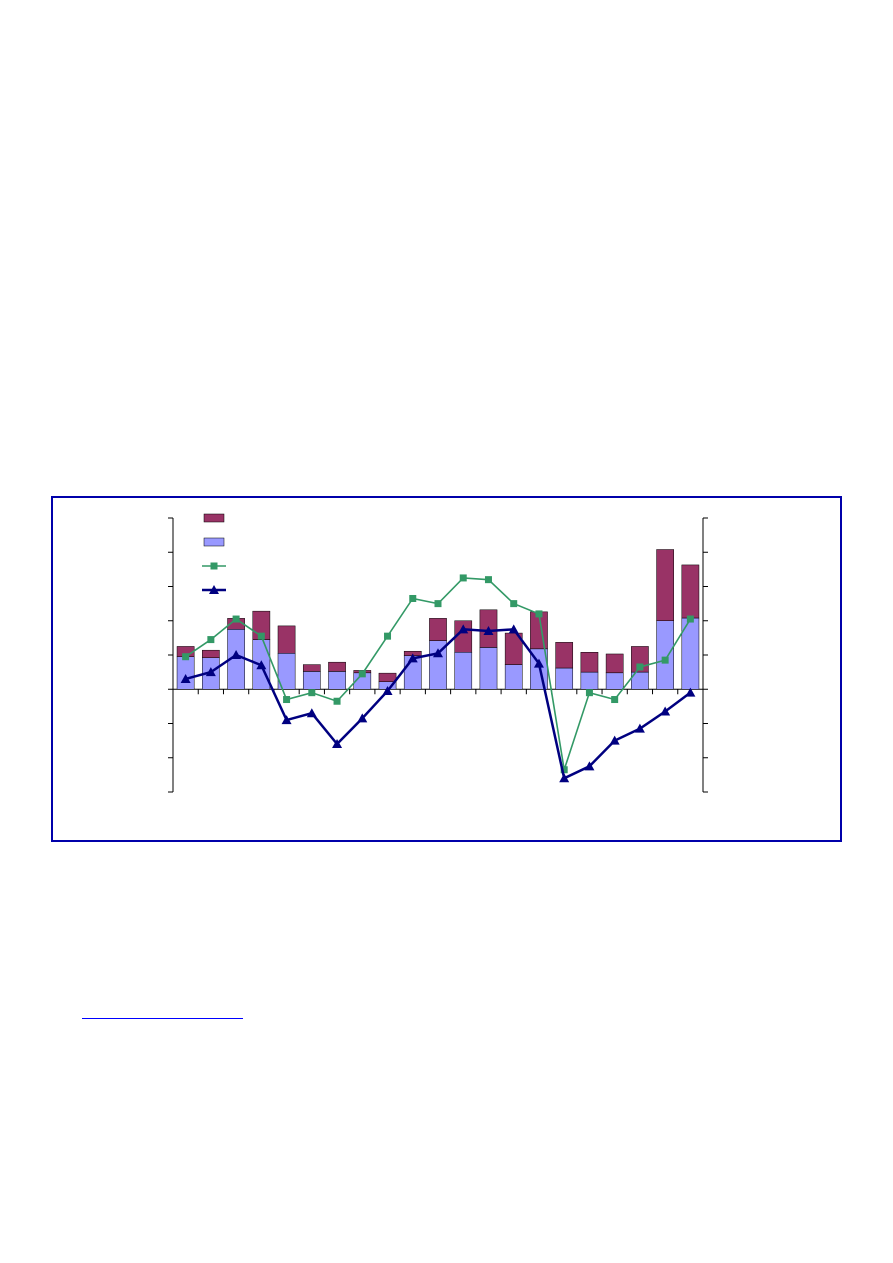 The height and width of the screenshot is (1263, 893). What do you see at coordinates (214, 518) in the screenshot?
I see `legend-swatch-upper-bar` at bounding box center [214, 518].